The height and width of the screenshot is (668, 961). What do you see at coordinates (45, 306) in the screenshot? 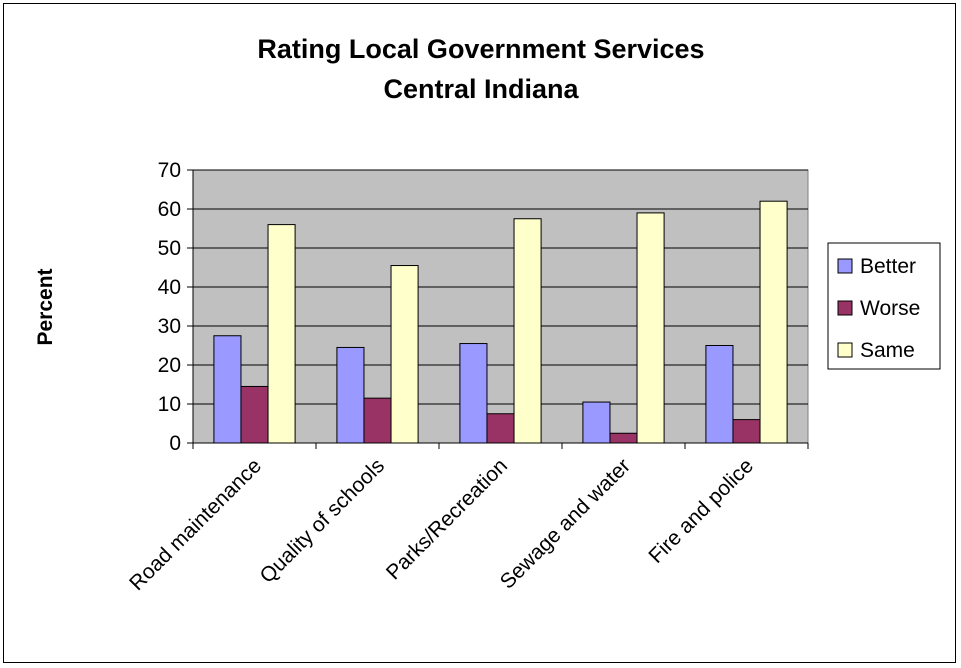
I see `y-axis-label: Percent` at bounding box center [45, 306].